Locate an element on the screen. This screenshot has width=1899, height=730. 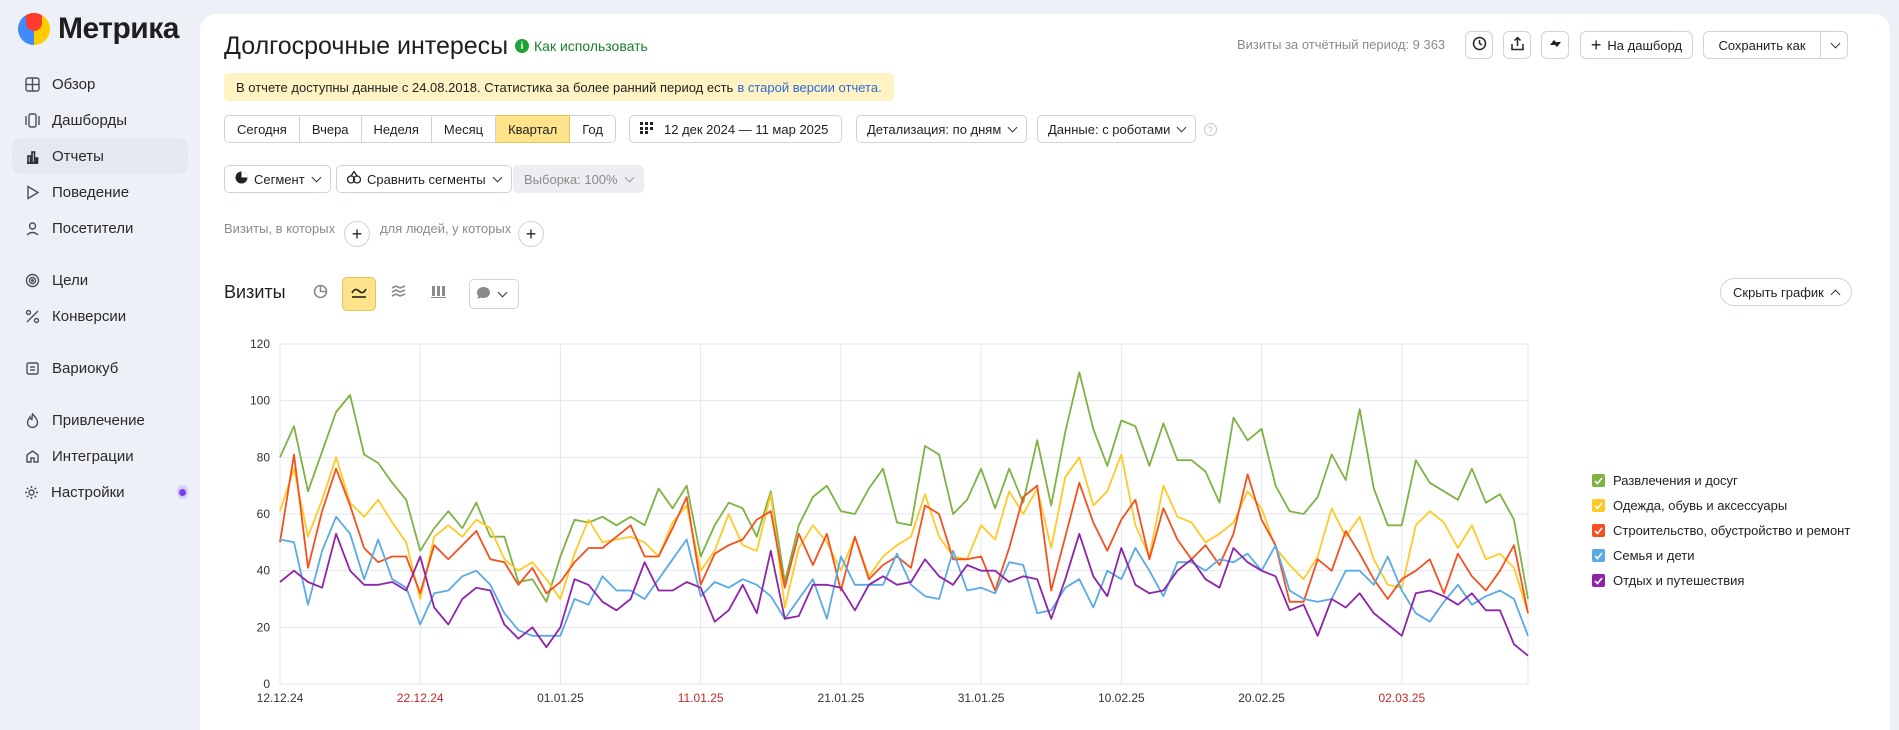
sidebar-item-acquisition: Привлечение is located at coordinates (100, 420).